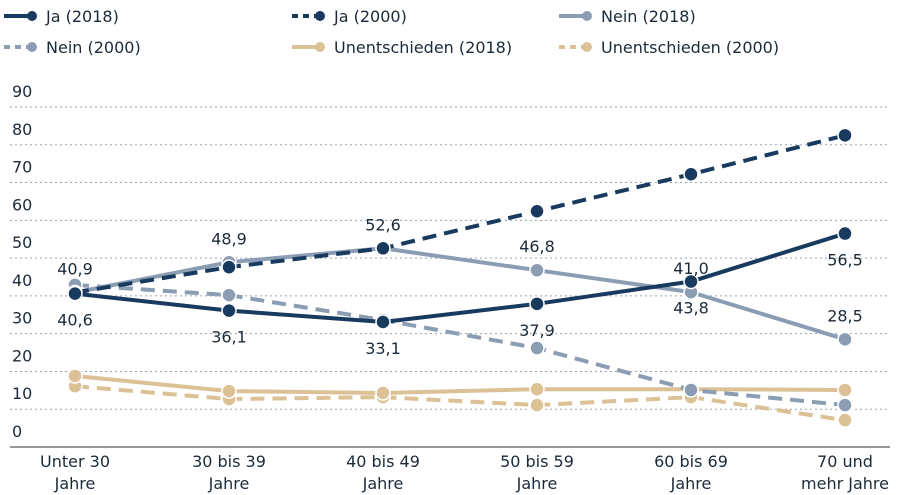  Describe the element at coordinates (537, 246) in the screenshot. I see `data-label: 46,8` at that location.